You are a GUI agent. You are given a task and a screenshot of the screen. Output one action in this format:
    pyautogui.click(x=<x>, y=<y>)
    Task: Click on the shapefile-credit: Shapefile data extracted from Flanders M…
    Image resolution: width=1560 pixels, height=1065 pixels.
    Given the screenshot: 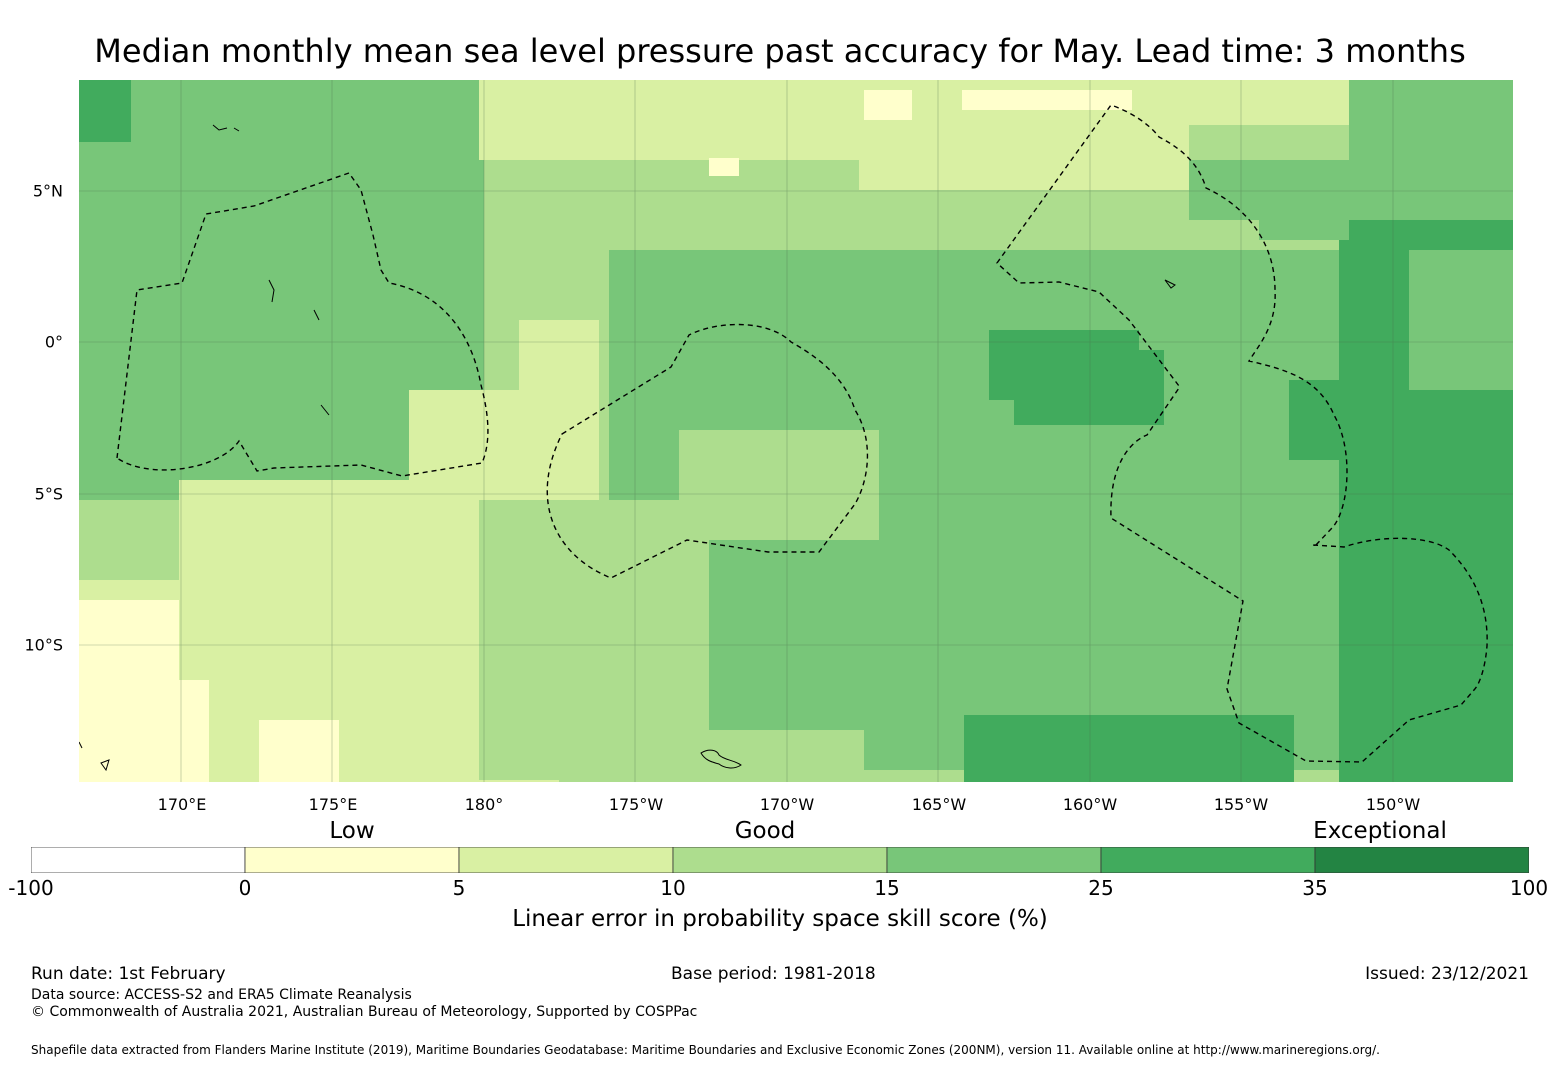 What is the action you would take?
    pyautogui.click(x=705, y=1050)
    